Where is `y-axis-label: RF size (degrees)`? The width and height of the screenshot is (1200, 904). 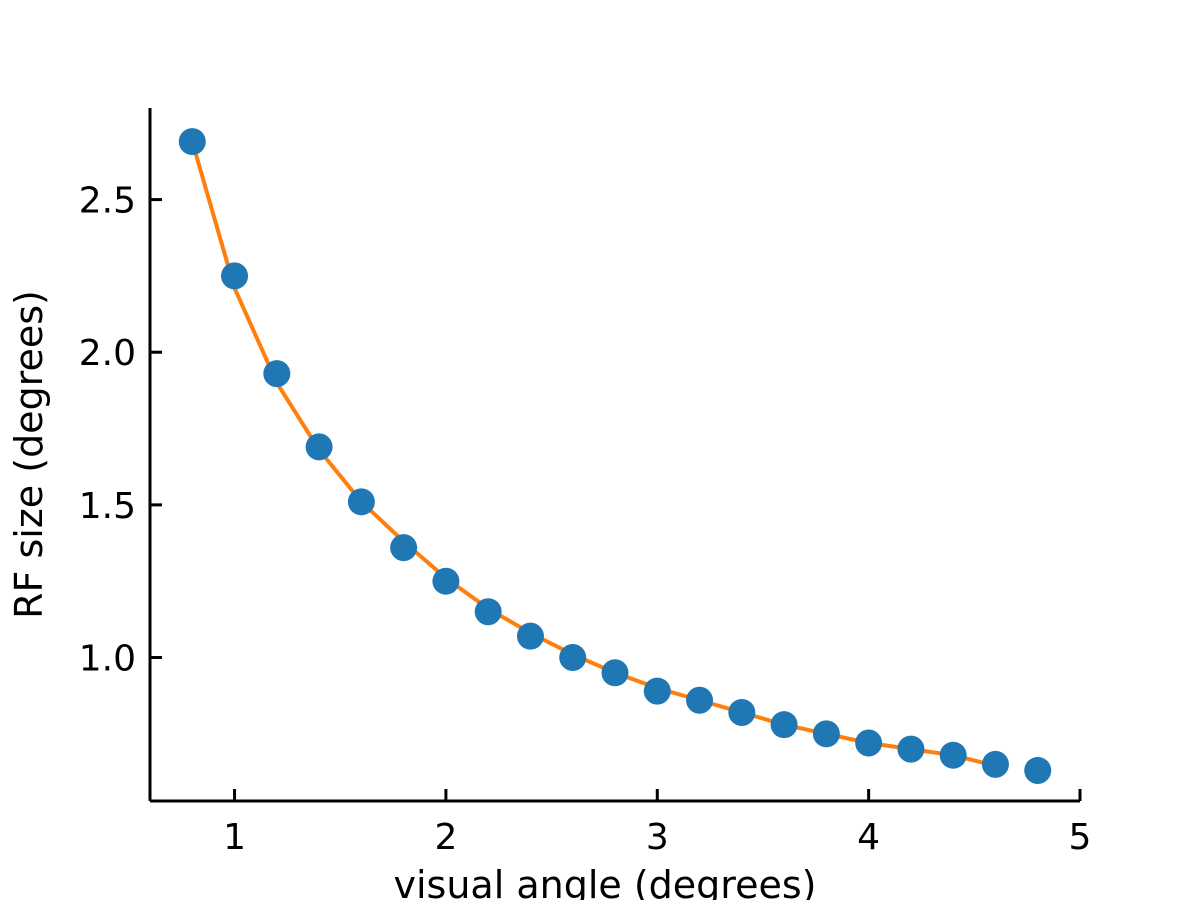
y-axis-label: RF size (degrees) is located at coordinates (29, 454).